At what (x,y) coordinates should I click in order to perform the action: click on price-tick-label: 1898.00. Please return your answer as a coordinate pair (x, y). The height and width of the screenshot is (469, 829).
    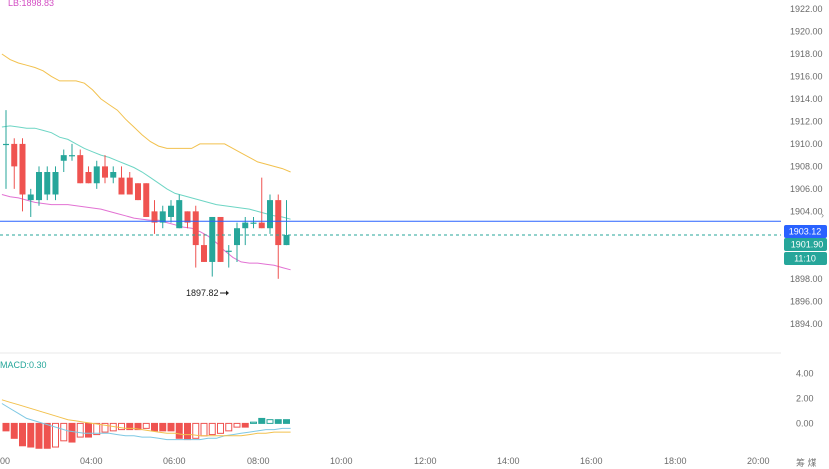
    Looking at the image, I should click on (806, 279).